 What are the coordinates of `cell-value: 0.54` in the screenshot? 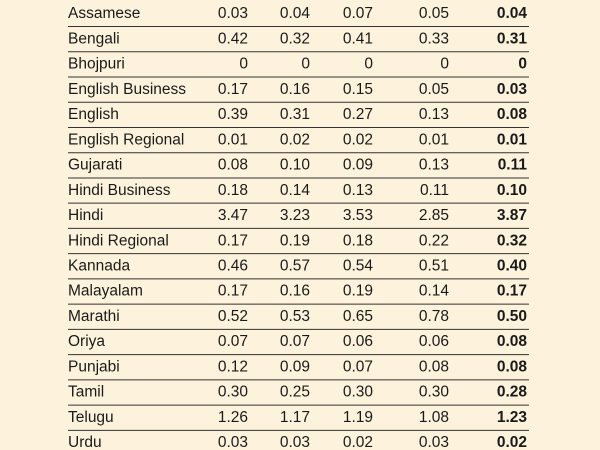 It's located at (358, 265).